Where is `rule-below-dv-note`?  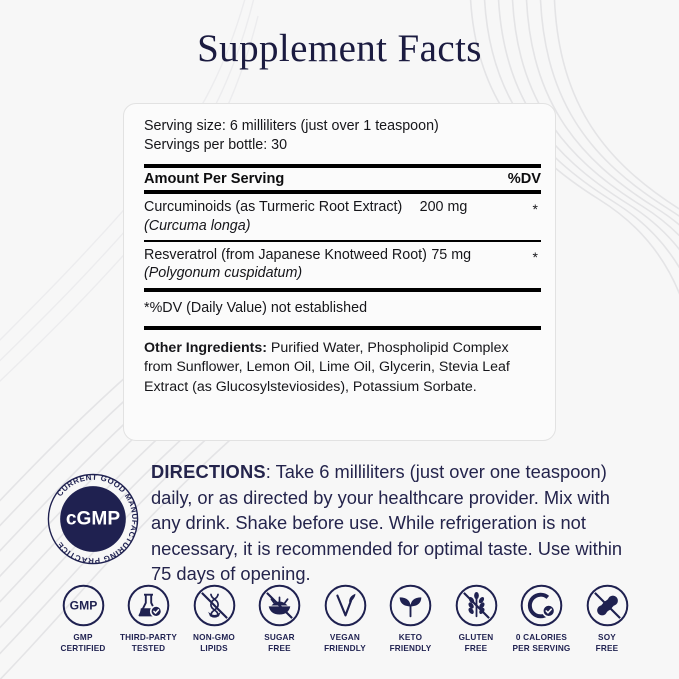
rule-below-dv-note is located at coordinates (342, 327).